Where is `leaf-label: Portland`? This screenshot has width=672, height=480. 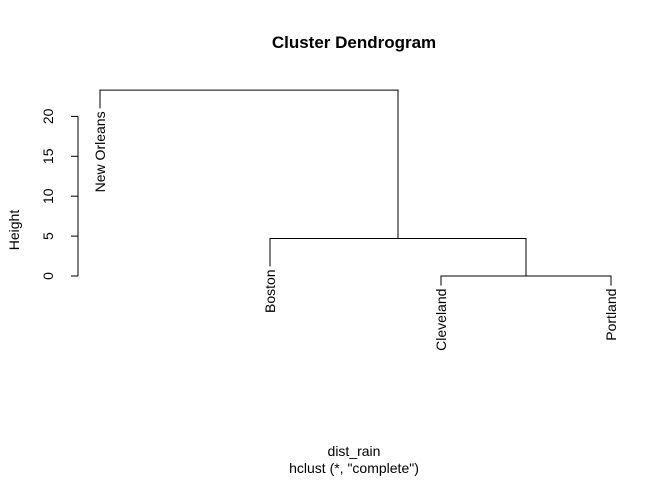
leaf-label: Portland is located at coordinates (611, 315).